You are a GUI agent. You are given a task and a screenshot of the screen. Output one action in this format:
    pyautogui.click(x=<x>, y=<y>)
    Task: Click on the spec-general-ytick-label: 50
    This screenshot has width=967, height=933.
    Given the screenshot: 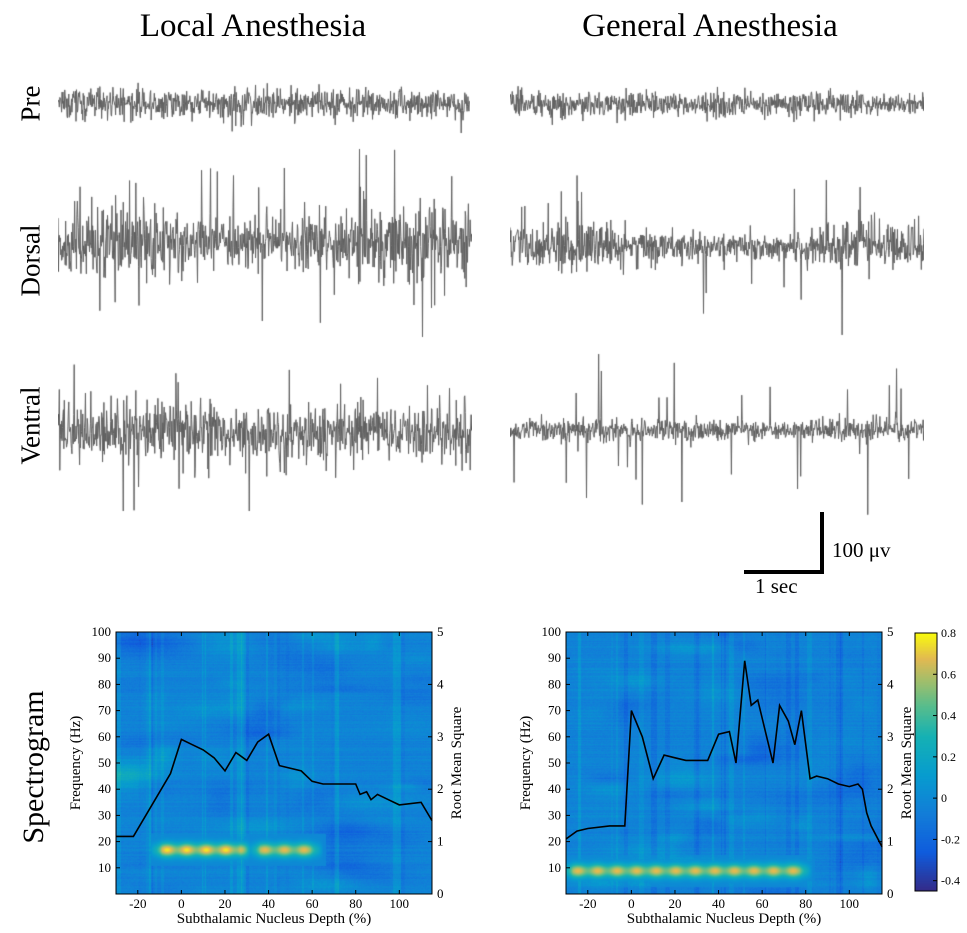 What is the action you would take?
    pyautogui.click(x=554, y=762)
    